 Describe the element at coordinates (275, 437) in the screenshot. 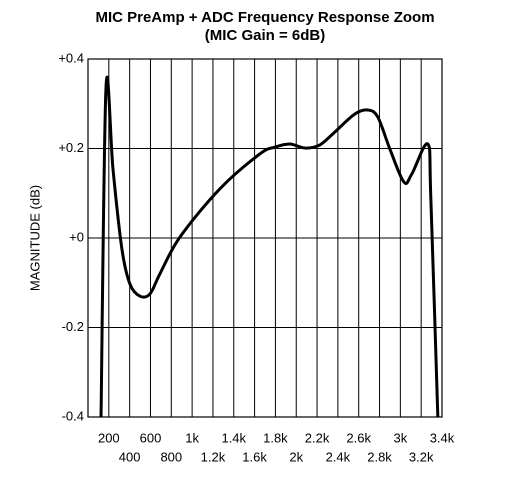

I see `x-tick-label: 1.8k` at that location.